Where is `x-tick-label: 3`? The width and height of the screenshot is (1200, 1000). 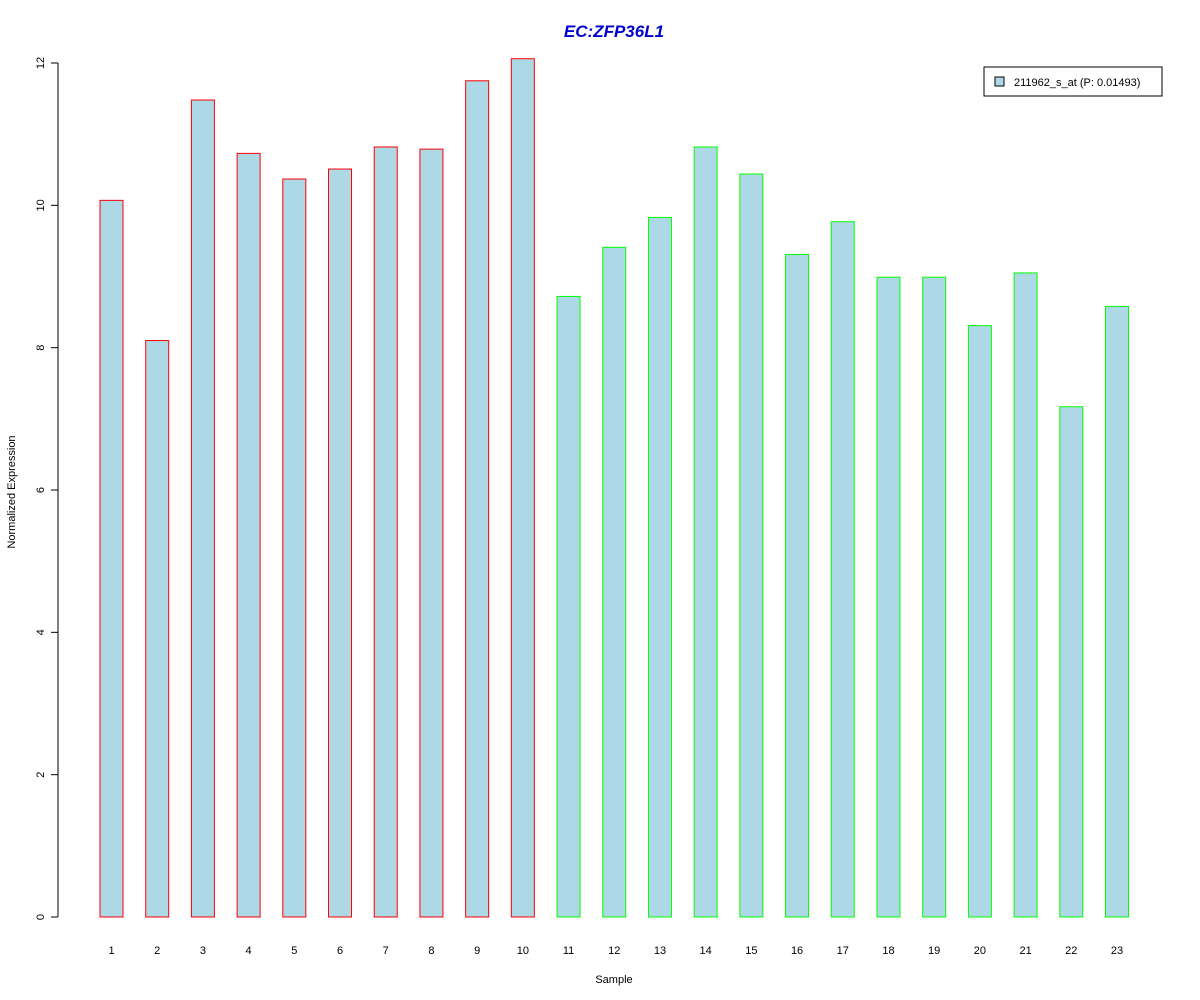 x-tick-label: 3 is located at coordinates (203, 951).